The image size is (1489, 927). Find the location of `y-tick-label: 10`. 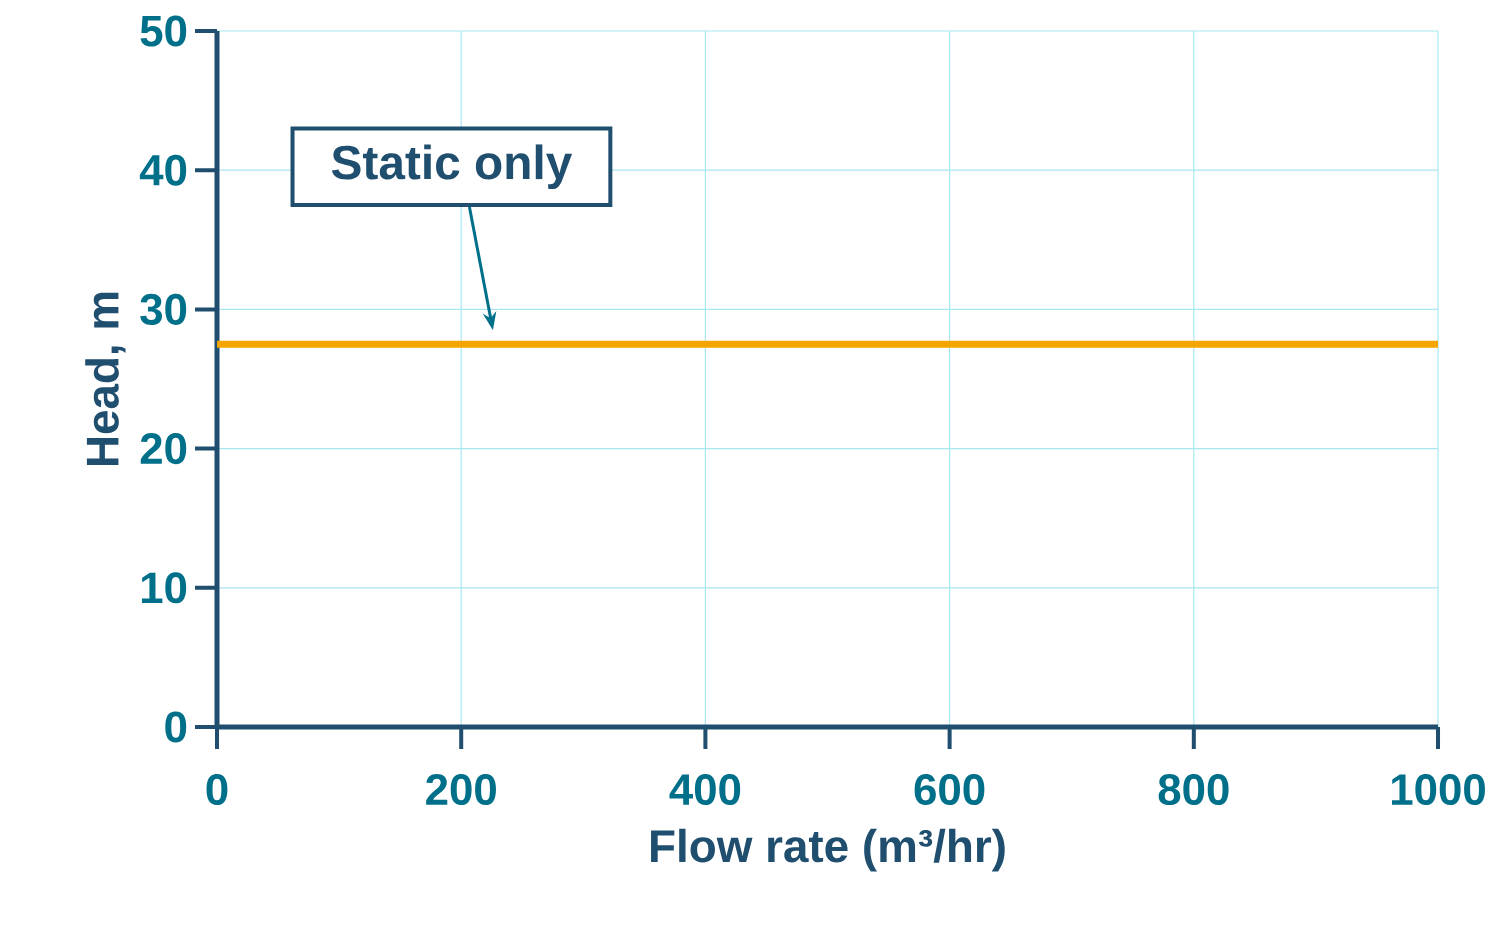

y-tick-label: 10 is located at coordinates (164, 588).